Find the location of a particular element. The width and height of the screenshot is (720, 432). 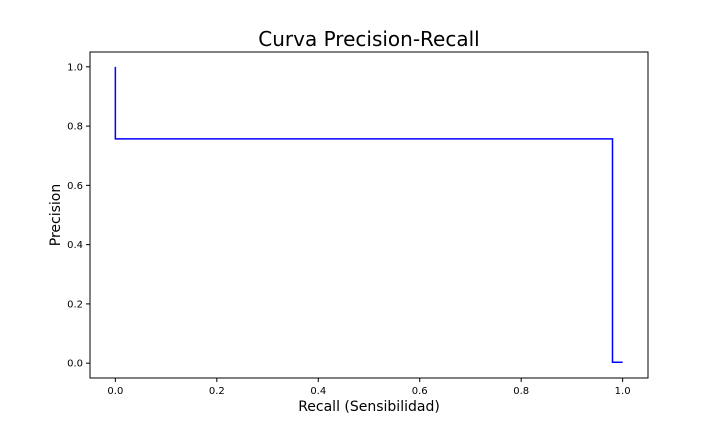

x-tick-label: 0.8 is located at coordinates (521, 391).